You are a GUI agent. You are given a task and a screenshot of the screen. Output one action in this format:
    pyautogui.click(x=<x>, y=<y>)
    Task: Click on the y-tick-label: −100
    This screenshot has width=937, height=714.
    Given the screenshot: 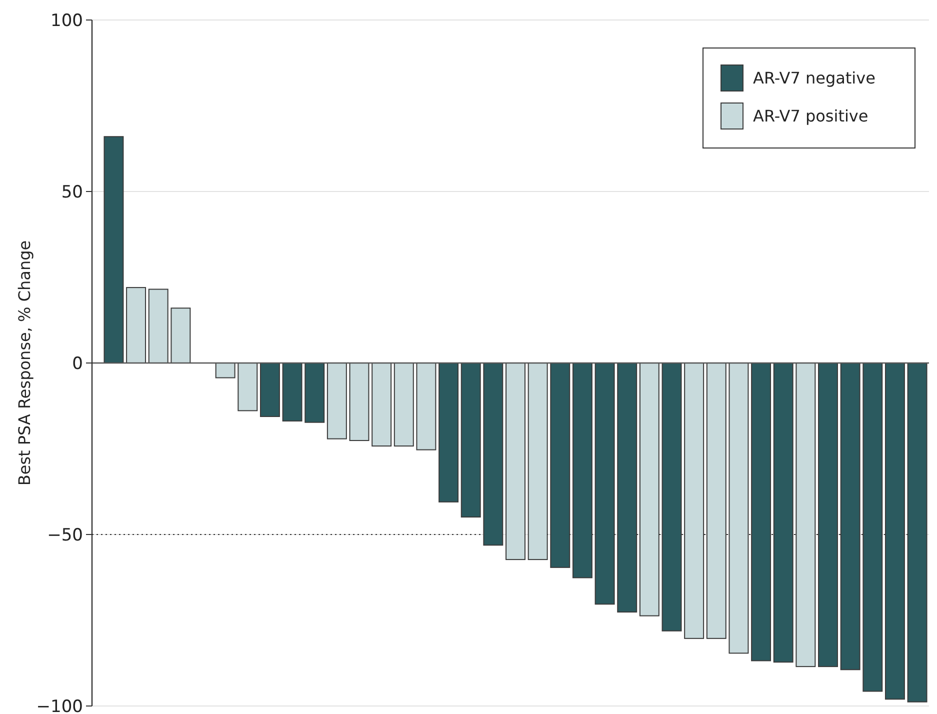 What is the action you would take?
    pyautogui.click(x=59, y=705)
    